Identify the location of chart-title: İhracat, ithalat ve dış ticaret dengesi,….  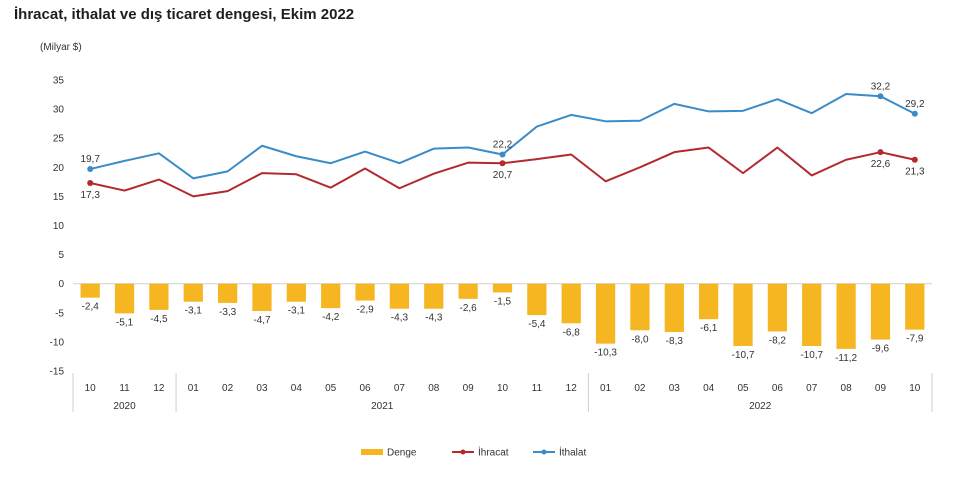
(184, 14).